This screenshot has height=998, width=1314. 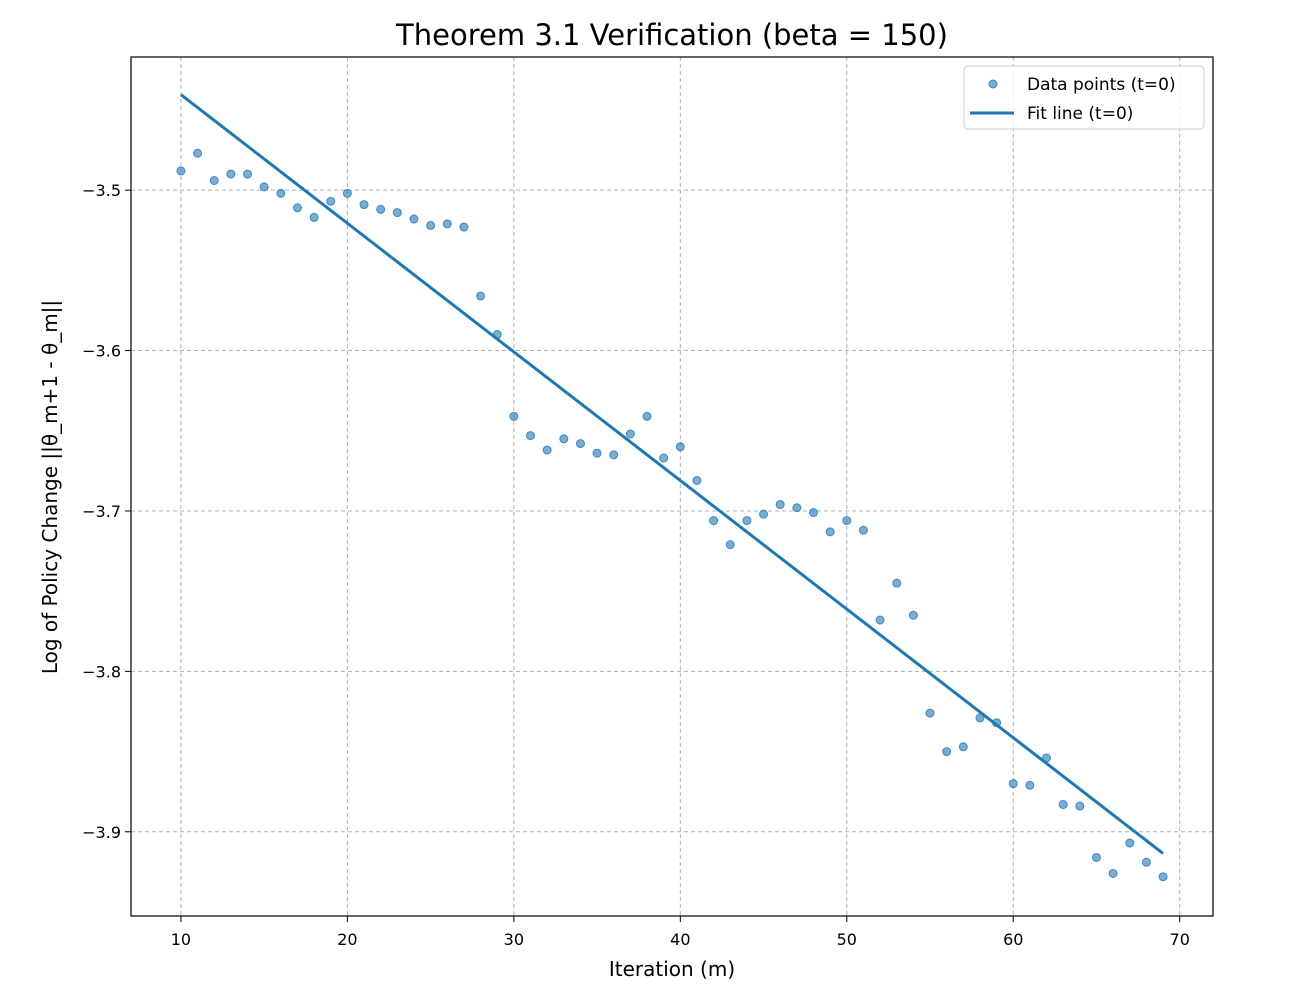 I want to click on x-tick-label: 40, so click(x=680, y=939).